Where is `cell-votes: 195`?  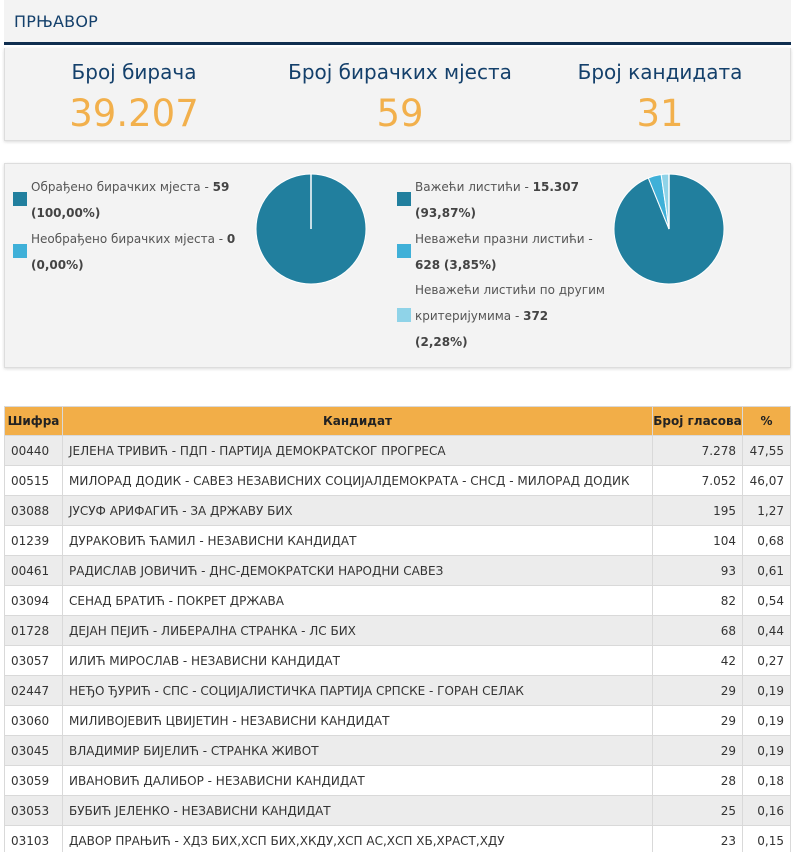 cell-votes: 195 is located at coordinates (697, 510).